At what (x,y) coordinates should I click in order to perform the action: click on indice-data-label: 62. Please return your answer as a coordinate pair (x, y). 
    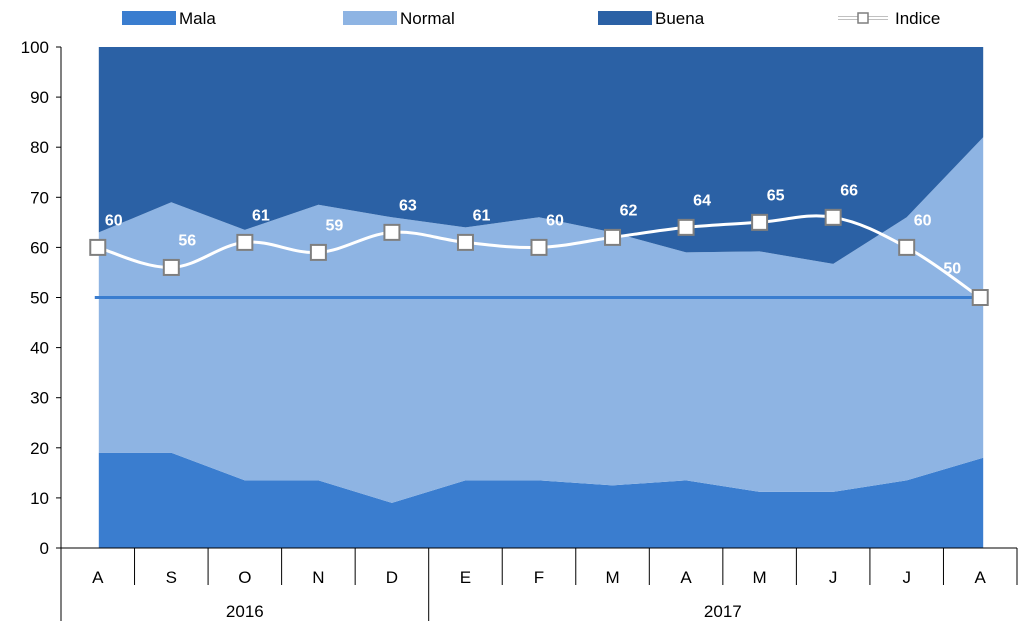
    Looking at the image, I should click on (629, 210).